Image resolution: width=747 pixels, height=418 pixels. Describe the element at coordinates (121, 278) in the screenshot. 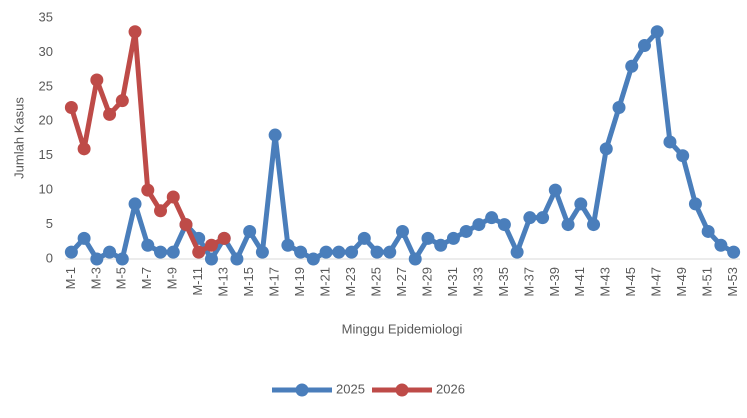

I see `x-tick-label: M-5` at that location.